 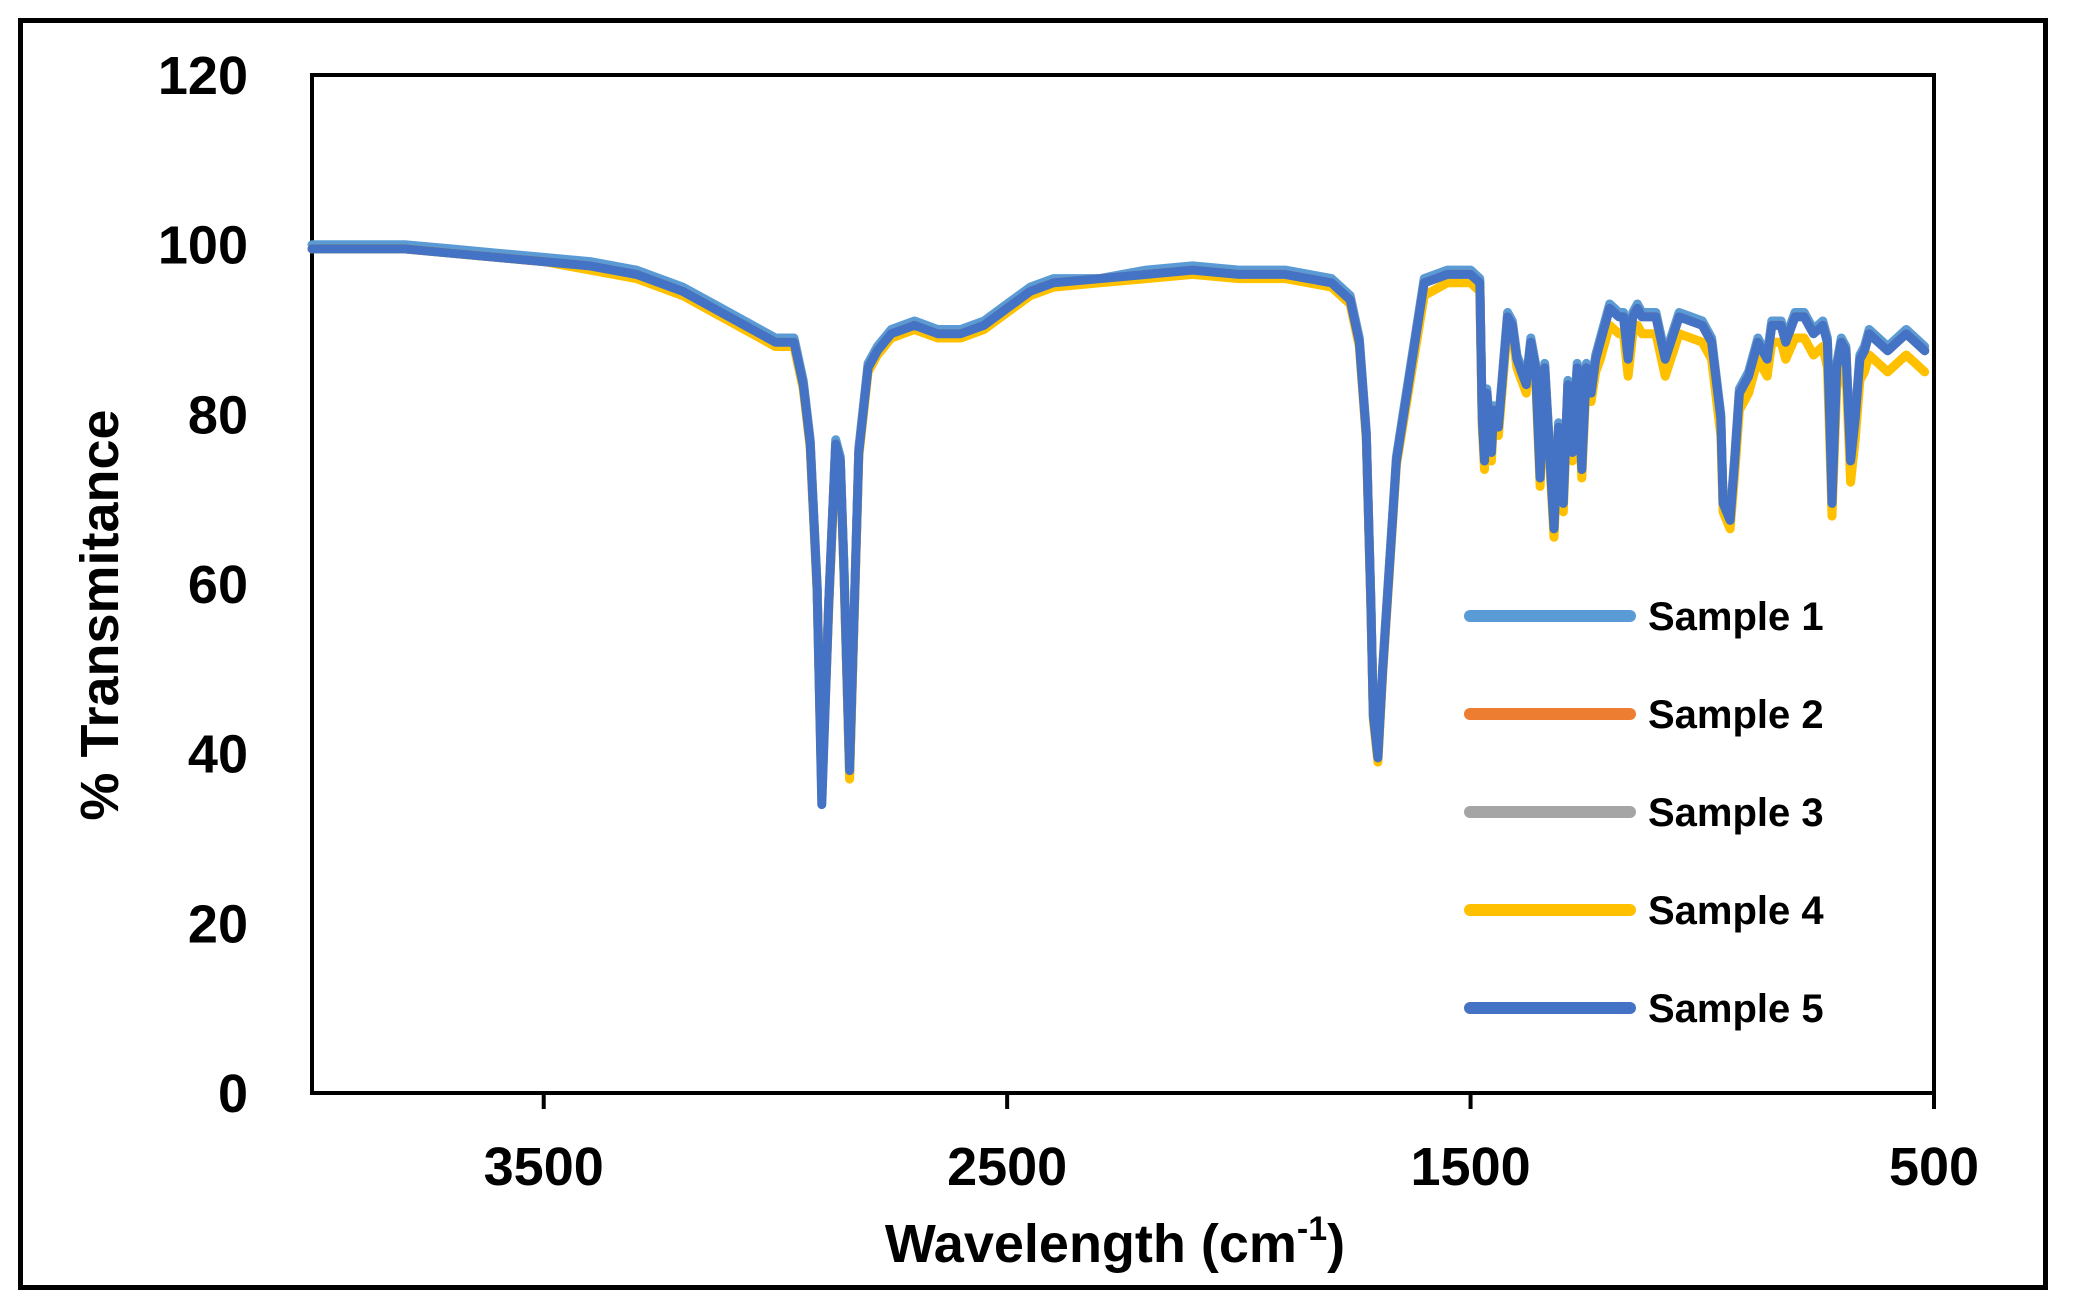 What do you see at coordinates (1312, 1229) in the screenshot?
I see `x-axis-title-superscript: -1` at bounding box center [1312, 1229].